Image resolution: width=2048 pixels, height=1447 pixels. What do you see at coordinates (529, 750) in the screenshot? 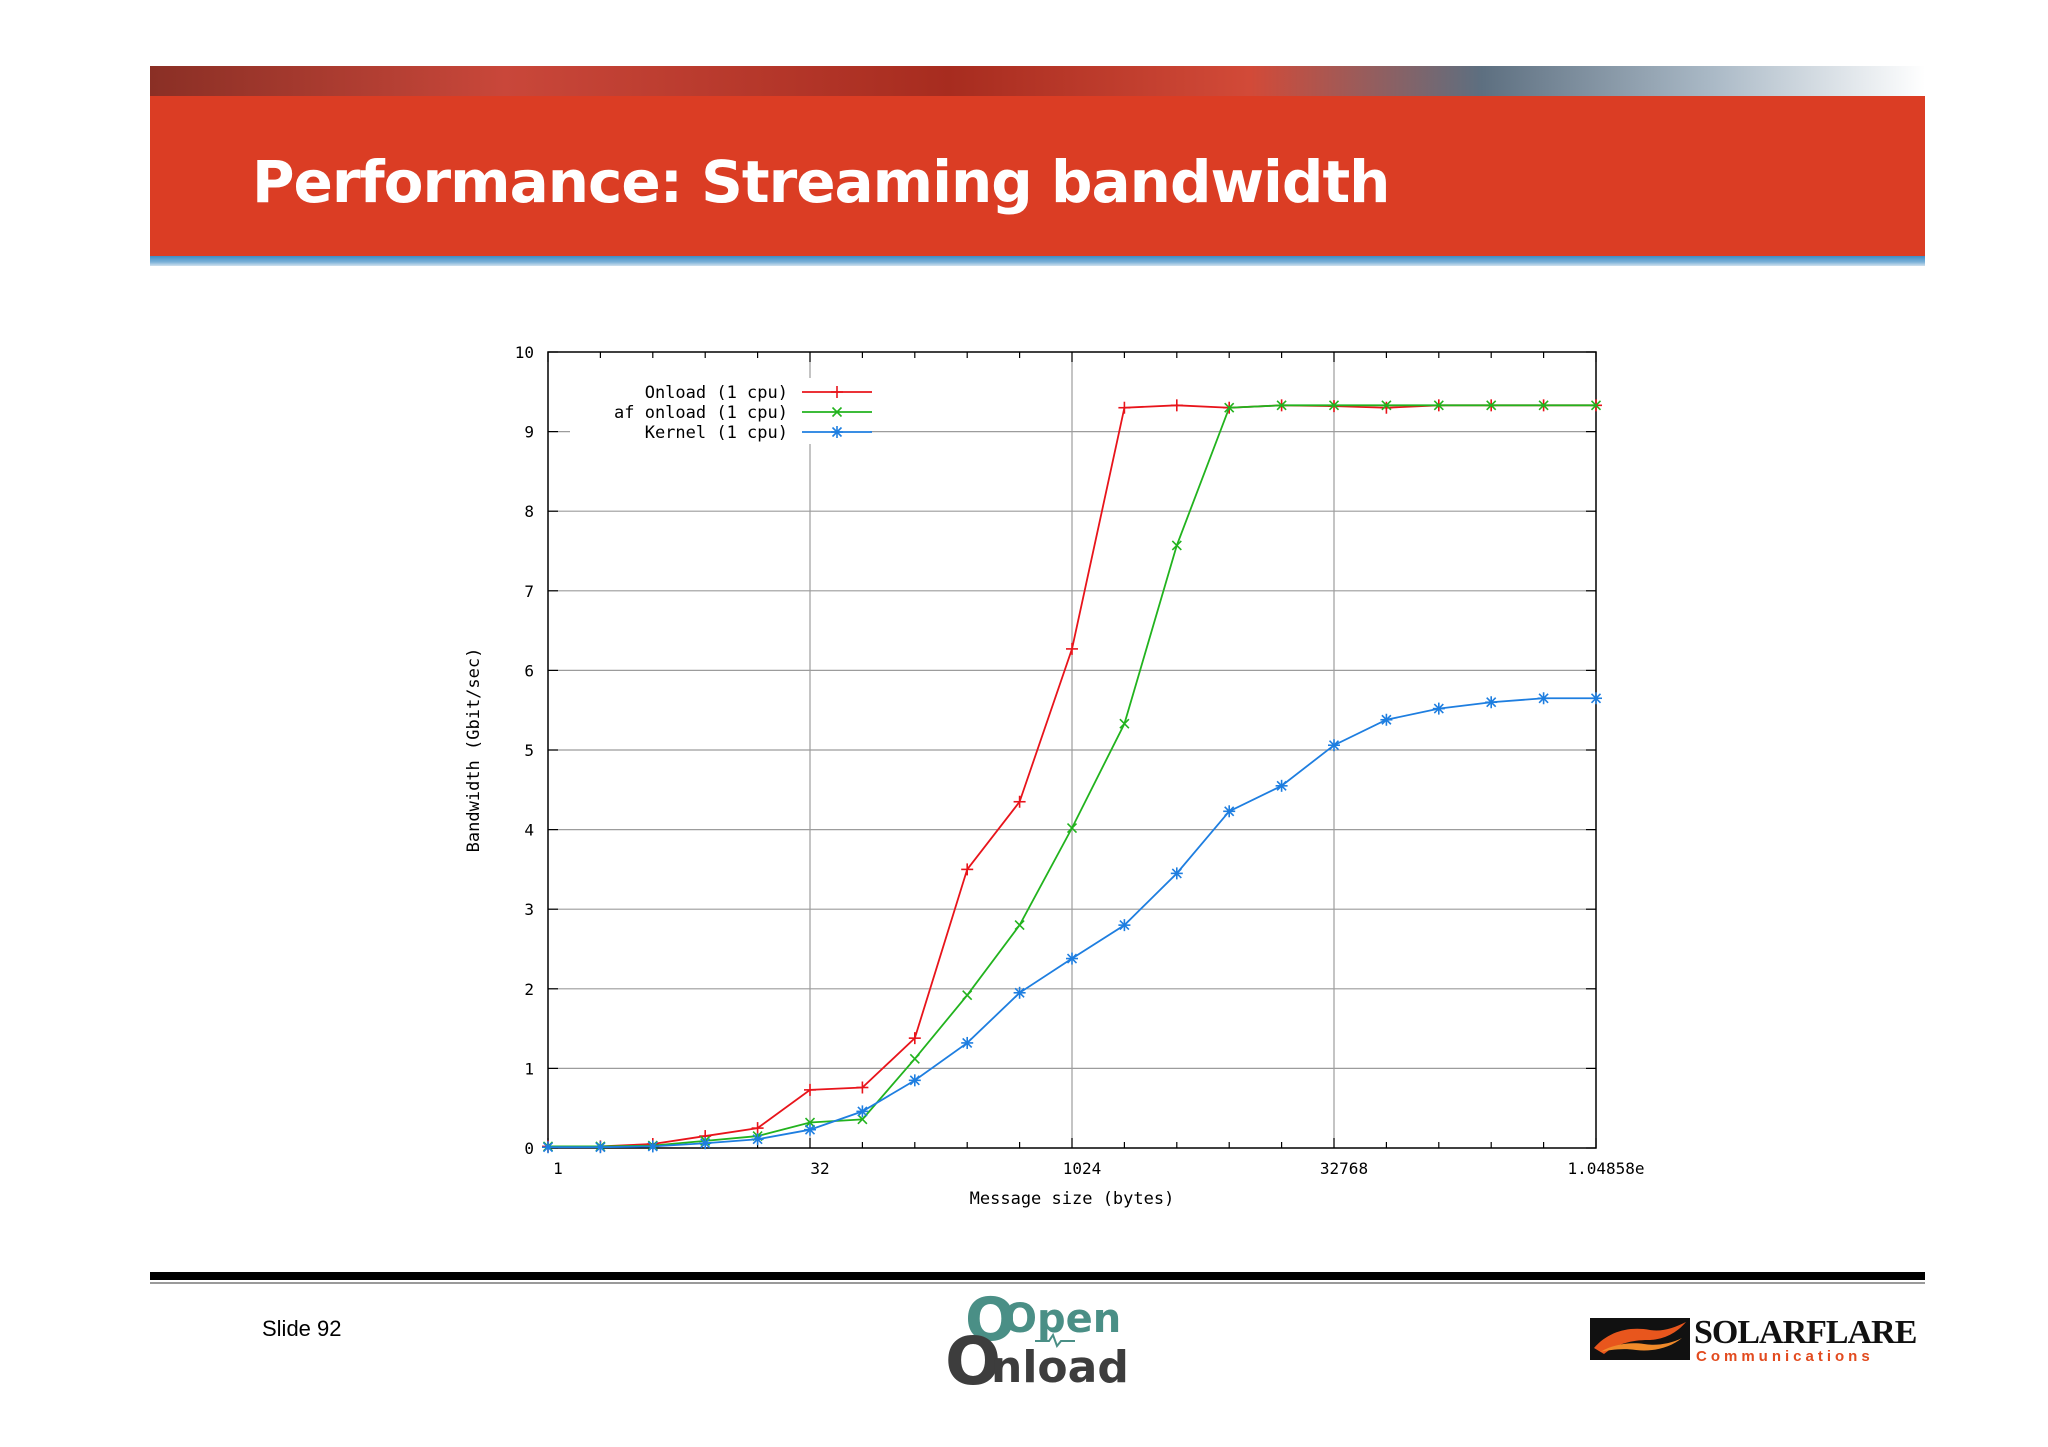
I see `y-tick-label: 5` at bounding box center [529, 750].